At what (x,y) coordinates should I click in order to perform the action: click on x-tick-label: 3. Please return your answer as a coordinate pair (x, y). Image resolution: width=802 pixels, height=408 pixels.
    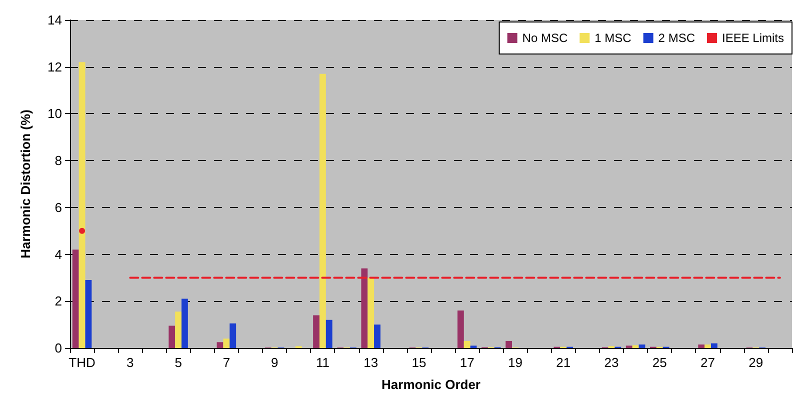
    Looking at the image, I should click on (130, 362).